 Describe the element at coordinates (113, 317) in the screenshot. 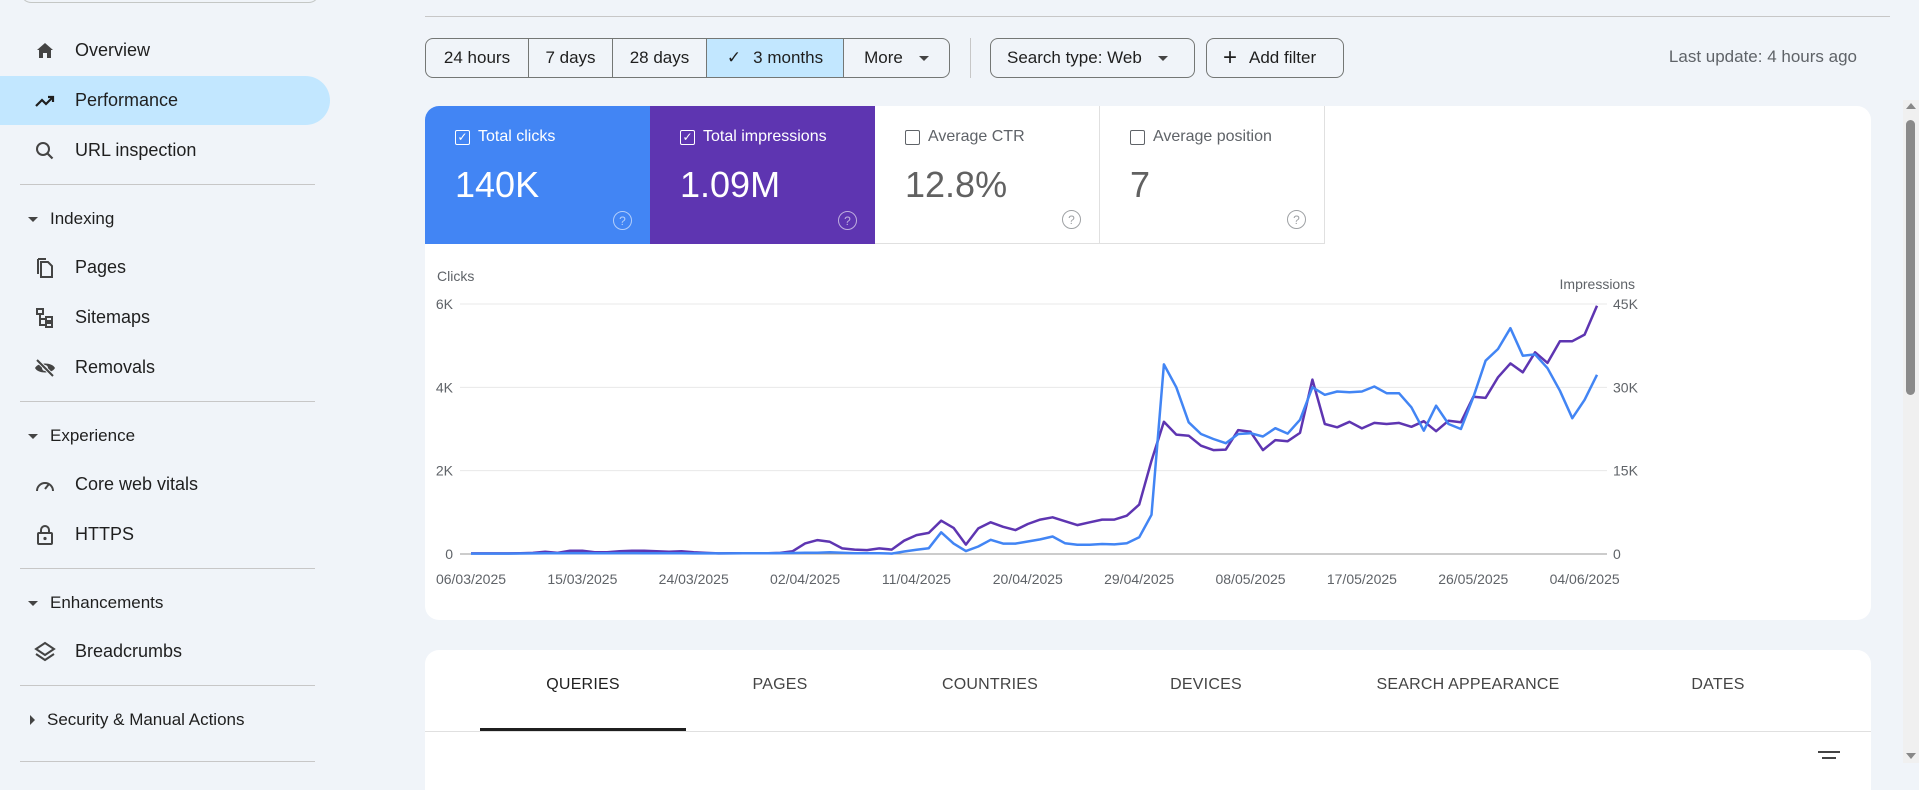

I see `sidebar-item-label: Sitemaps` at that location.